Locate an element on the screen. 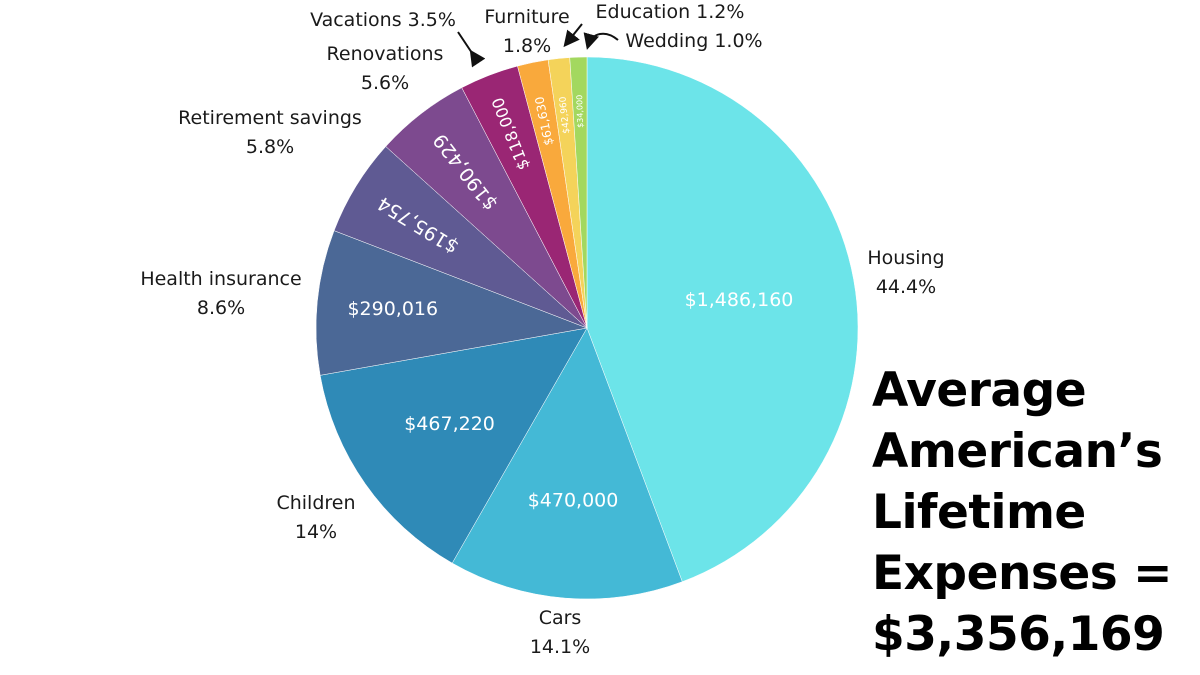 This screenshot has height=675, width=1200. slice-label-wedding: Wedding 1.0% is located at coordinates (693, 41).